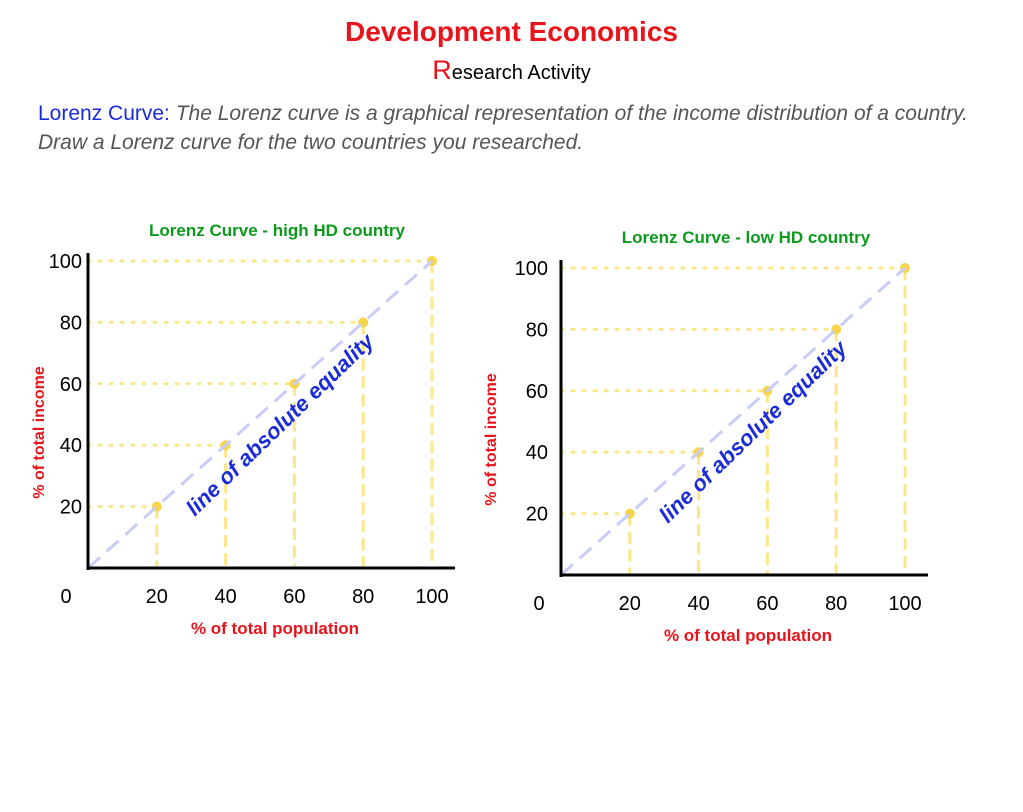 This screenshot has width=1023, height=812. I want to click on page-subtitle: Research Activity, so click(511, 70).